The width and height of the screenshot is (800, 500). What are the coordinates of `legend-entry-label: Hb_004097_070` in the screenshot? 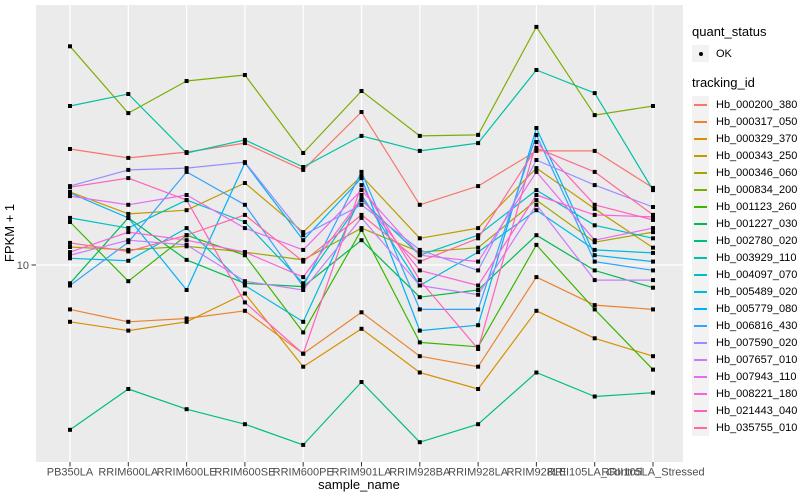 It's located at (757, 274).